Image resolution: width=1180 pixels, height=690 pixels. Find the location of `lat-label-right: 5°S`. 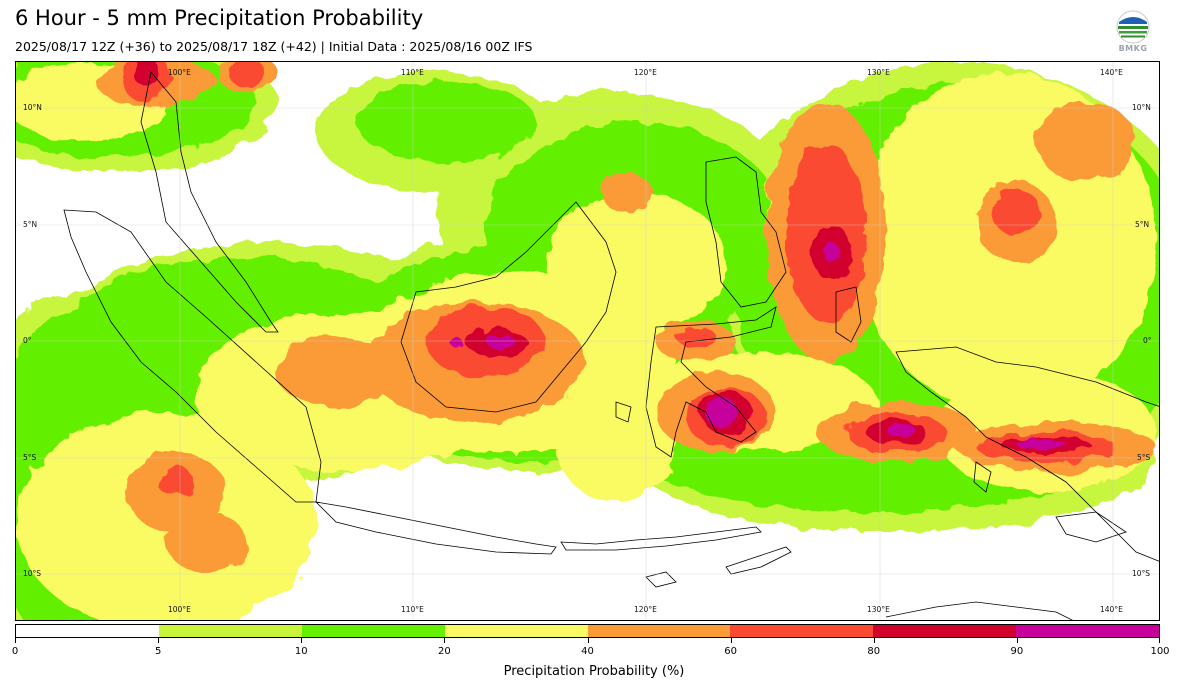

lat-label-right: 5°S is located at coordinates (1144, 457).